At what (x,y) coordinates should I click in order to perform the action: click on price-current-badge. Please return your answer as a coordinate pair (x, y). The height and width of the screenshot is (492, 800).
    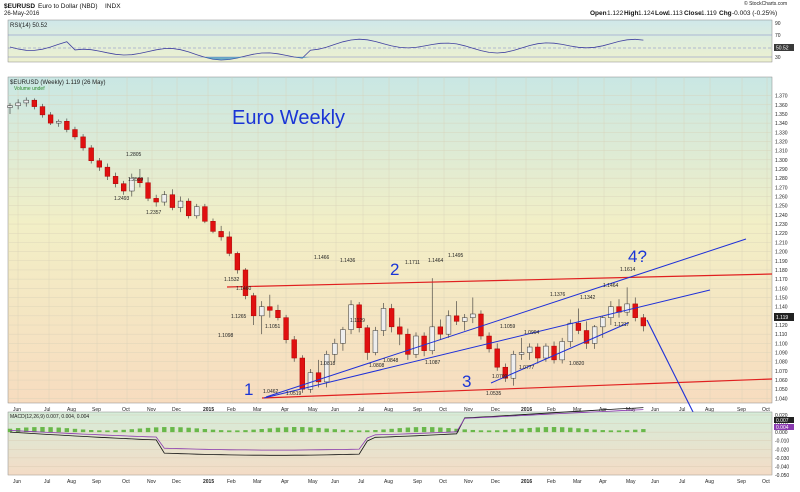
    Looking at the image, I should click on (784, 317).